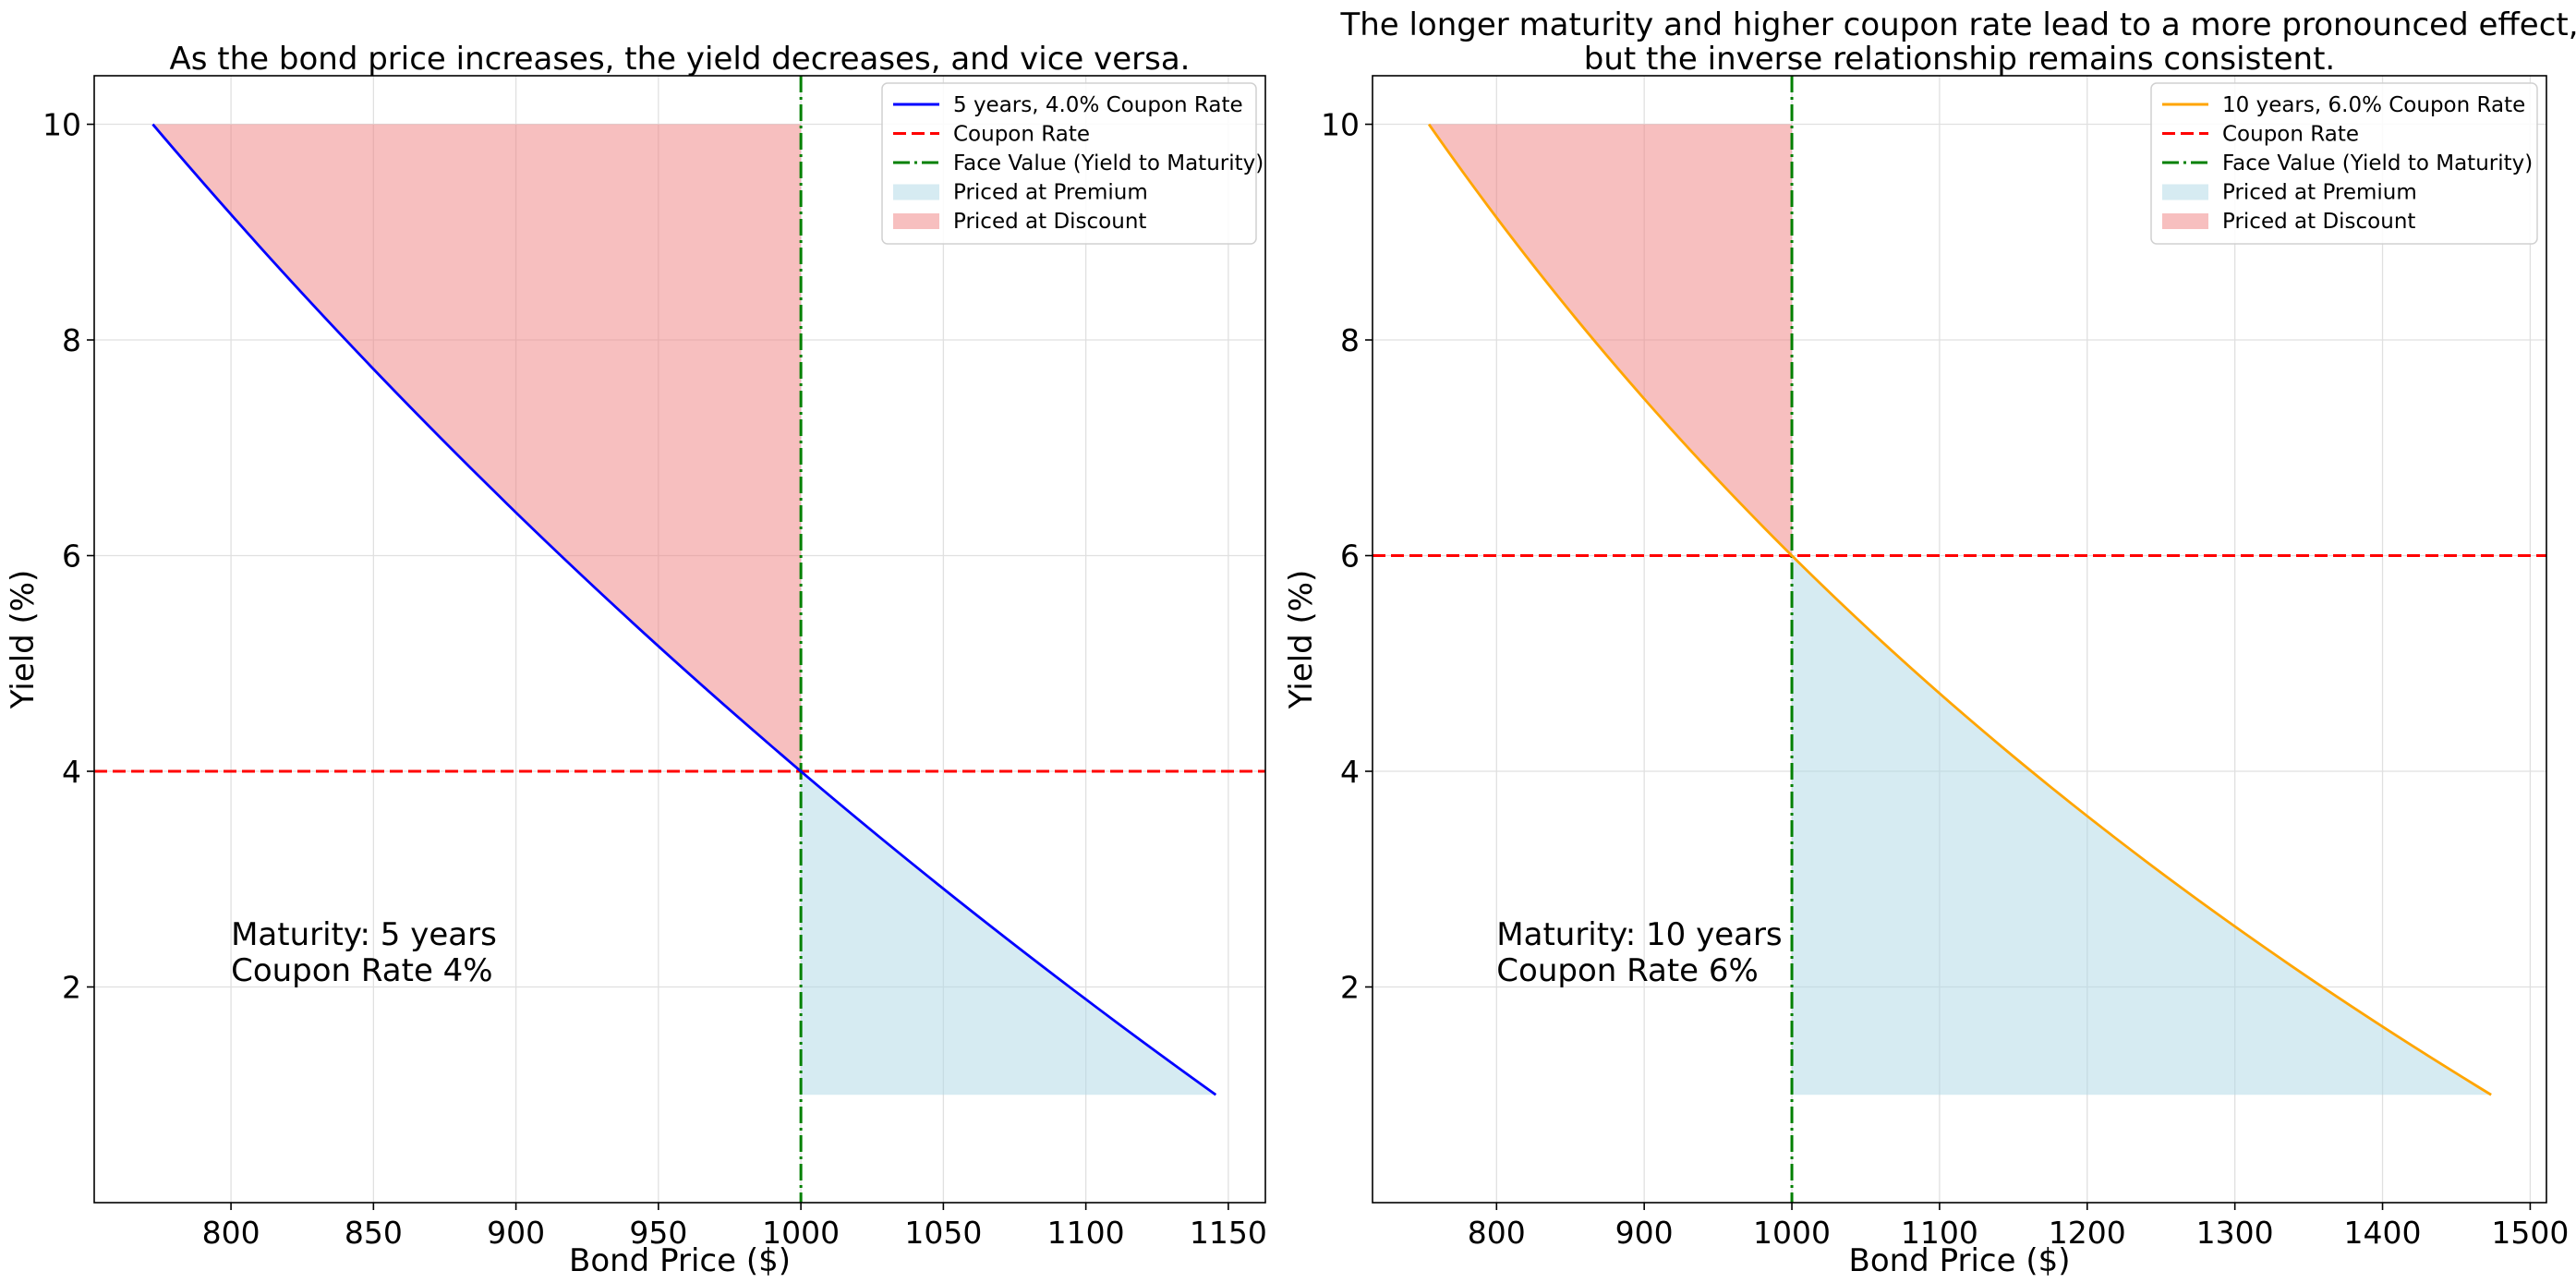 The image size is (2576, 1283). Describe the element at coordinates (1639, 935) in the screenshot. I see `maturity-annotation: Maturity: 10 years` at that location.